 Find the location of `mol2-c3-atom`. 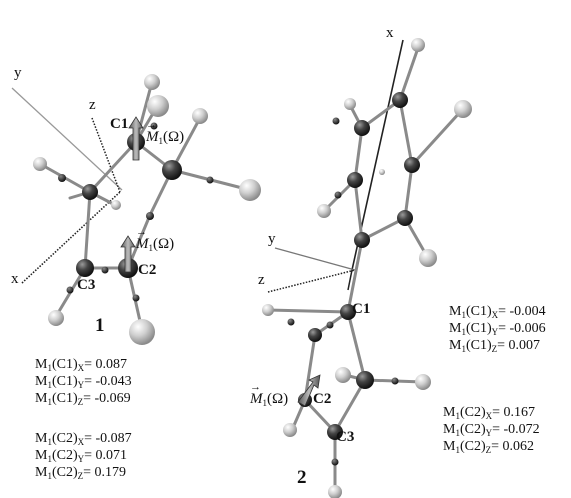

mol2-c3-atom is located at coordinates (335, 432).